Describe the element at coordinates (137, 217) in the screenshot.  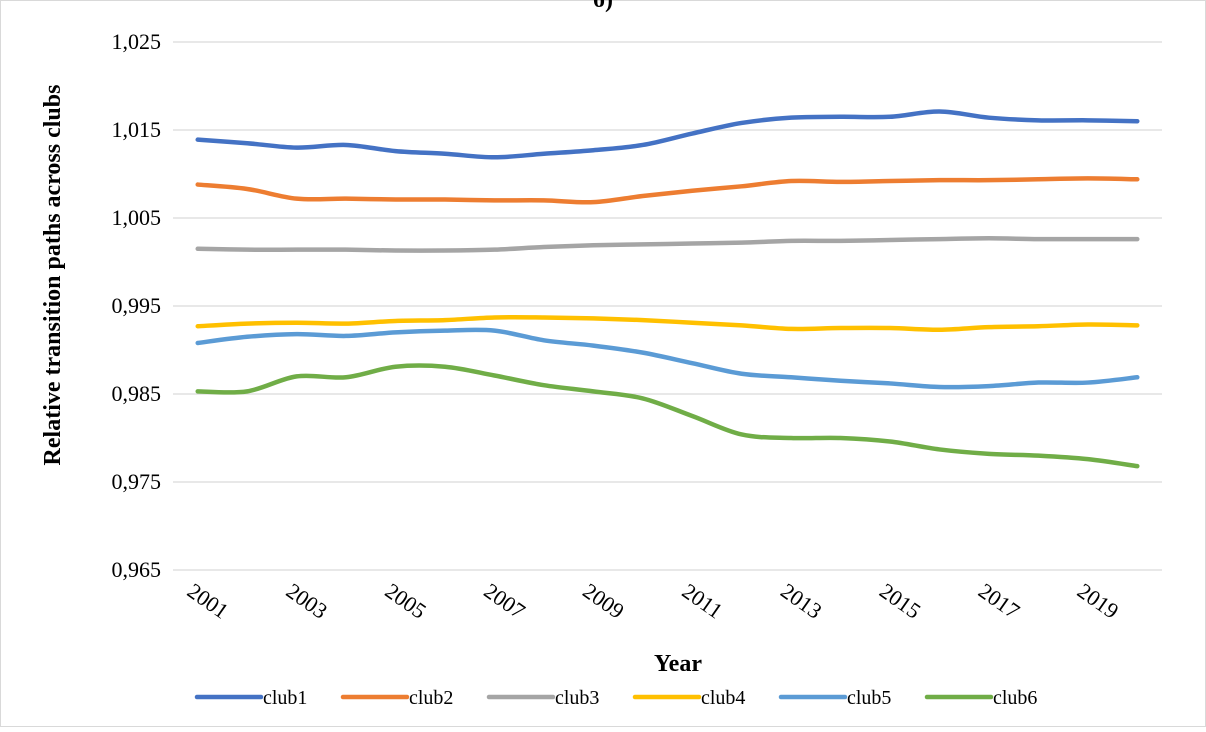
I see `y-tick-label: 1,005` at that location.